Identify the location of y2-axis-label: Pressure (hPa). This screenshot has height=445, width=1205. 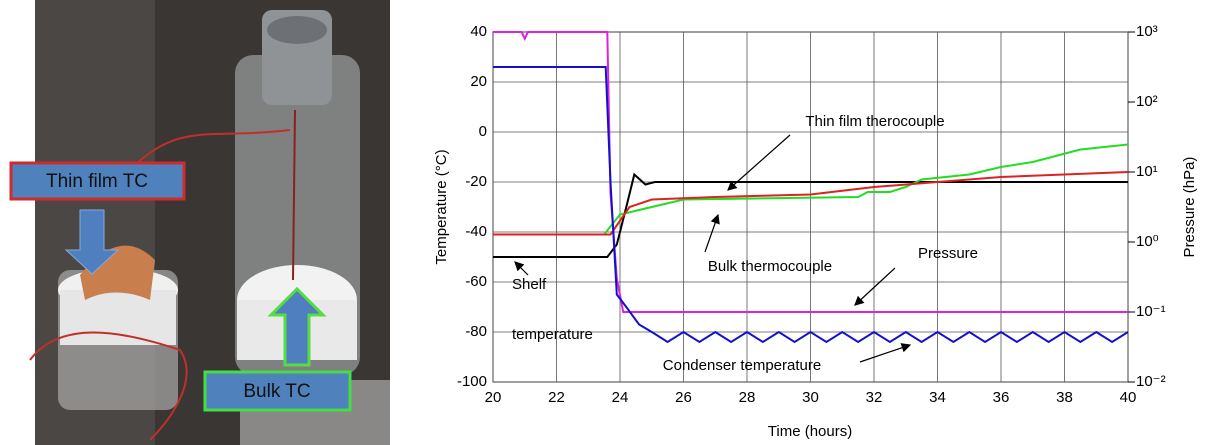
(1189, 207).